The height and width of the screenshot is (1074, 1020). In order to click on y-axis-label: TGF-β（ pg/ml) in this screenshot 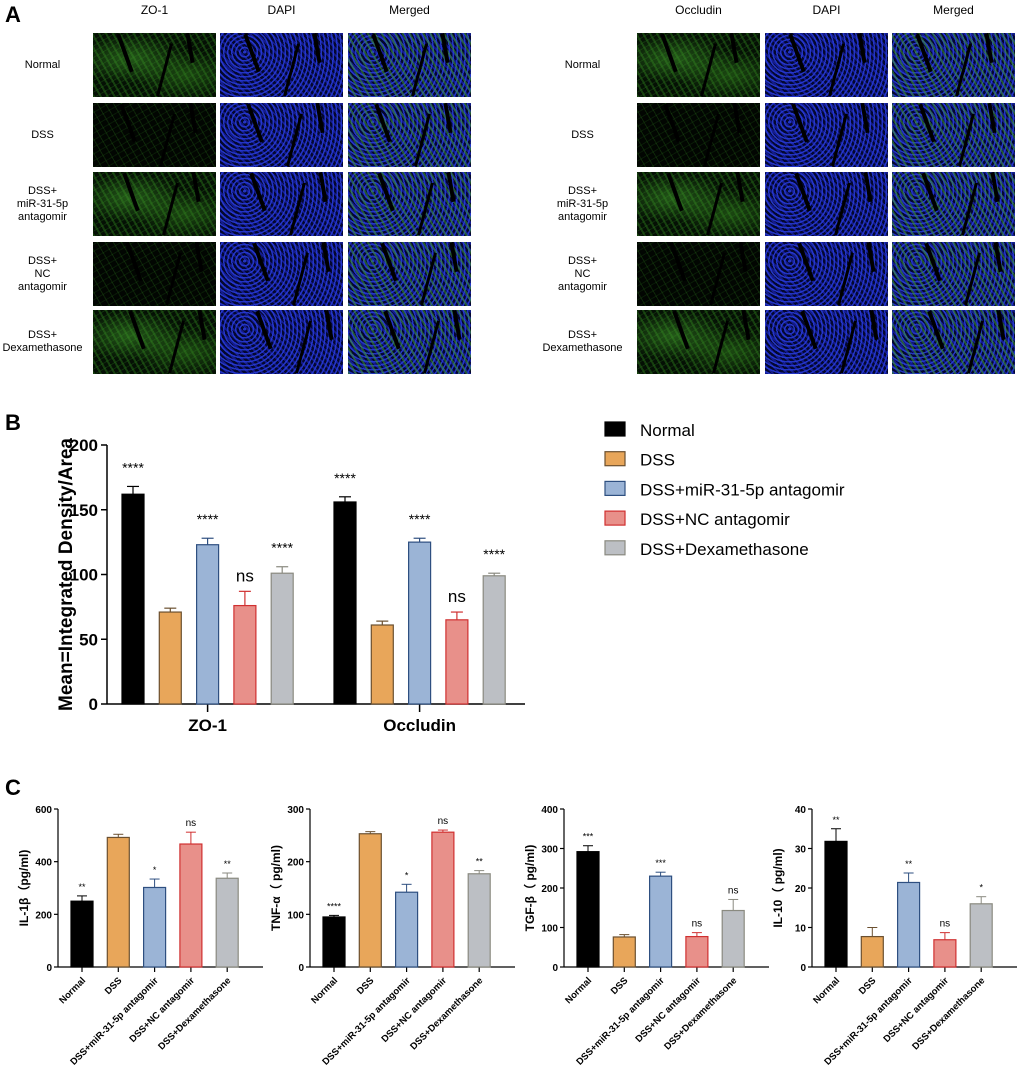, I will do `click(529, 888)`.